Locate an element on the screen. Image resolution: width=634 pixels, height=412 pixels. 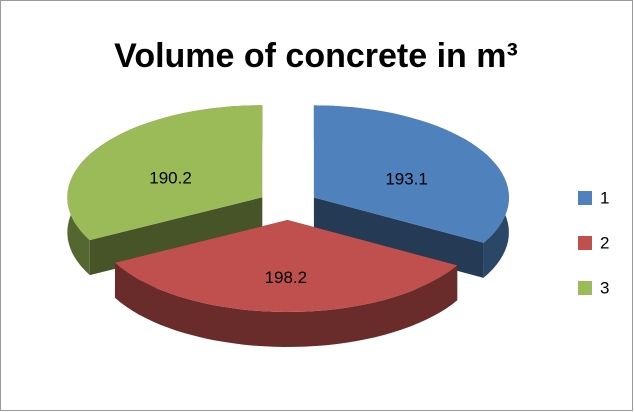
data-label: 198.2 is located at coordinates (286, 277).